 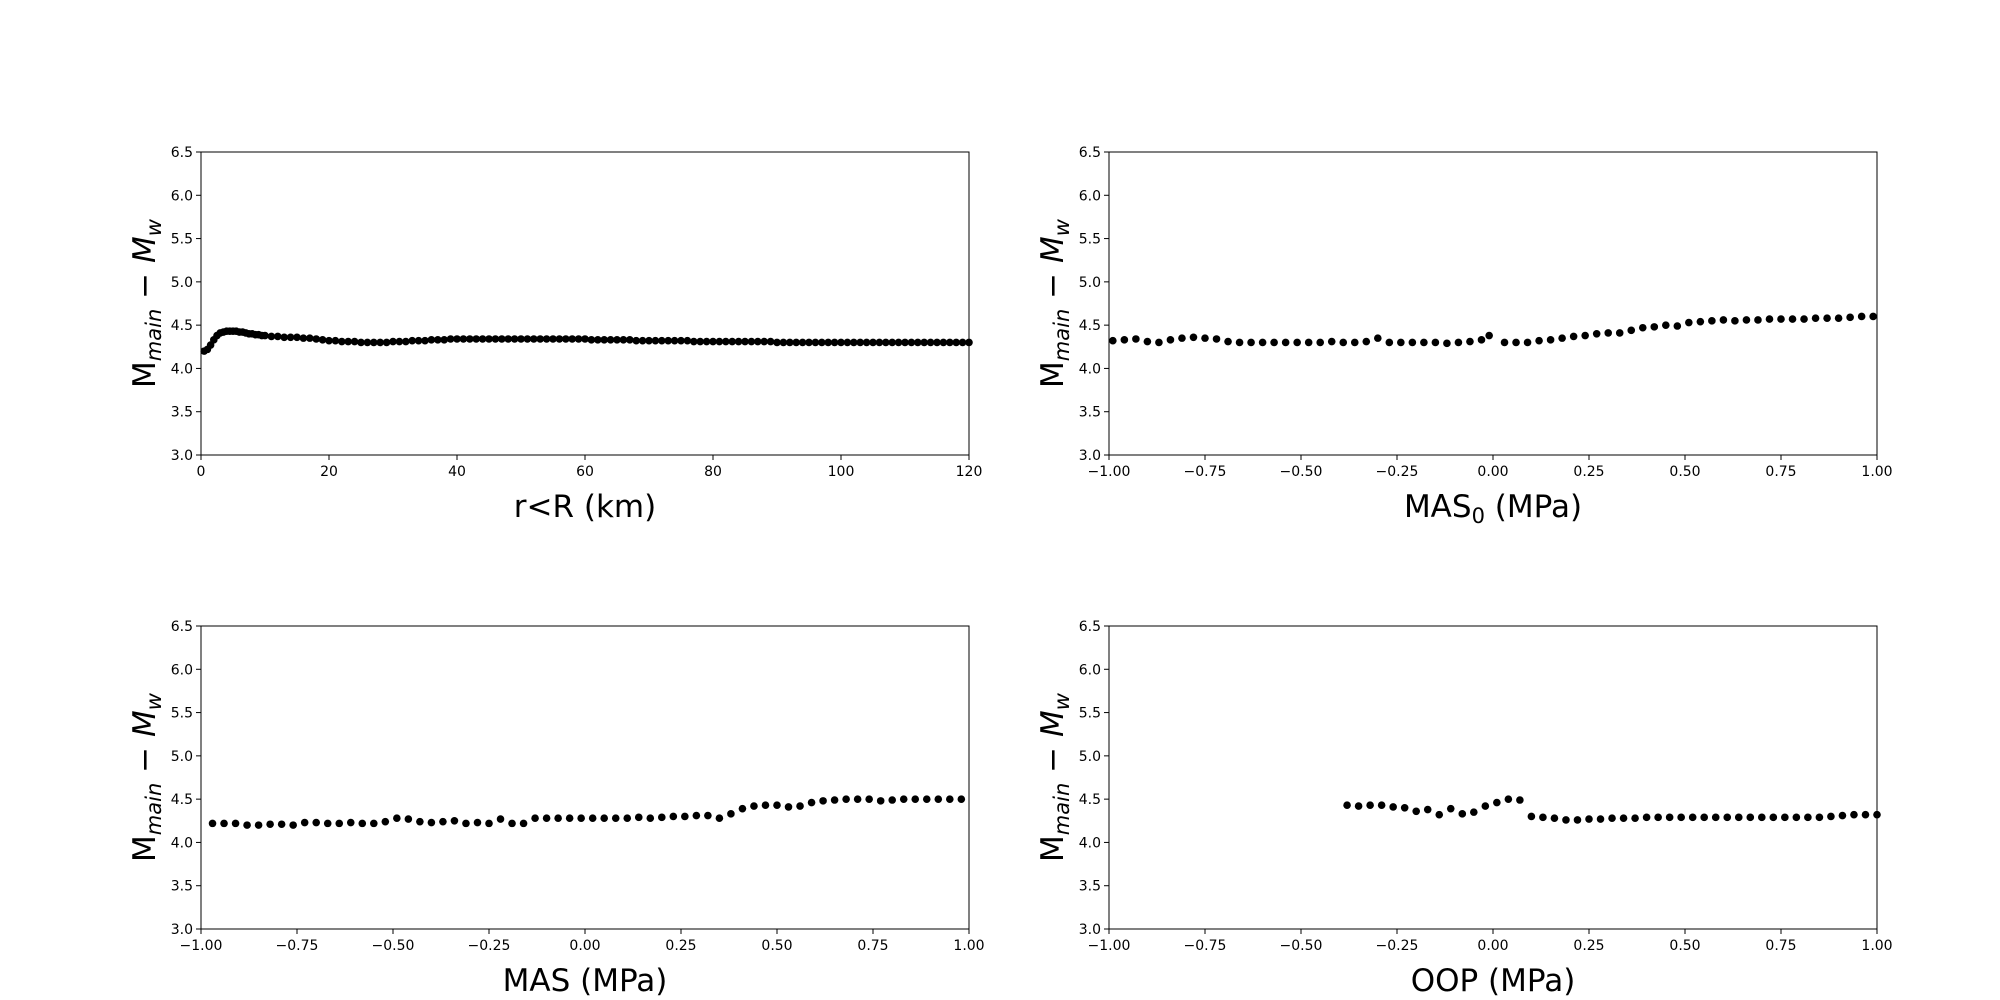 I want to click on x-tick-label: 100, so click(x=841, y=472).